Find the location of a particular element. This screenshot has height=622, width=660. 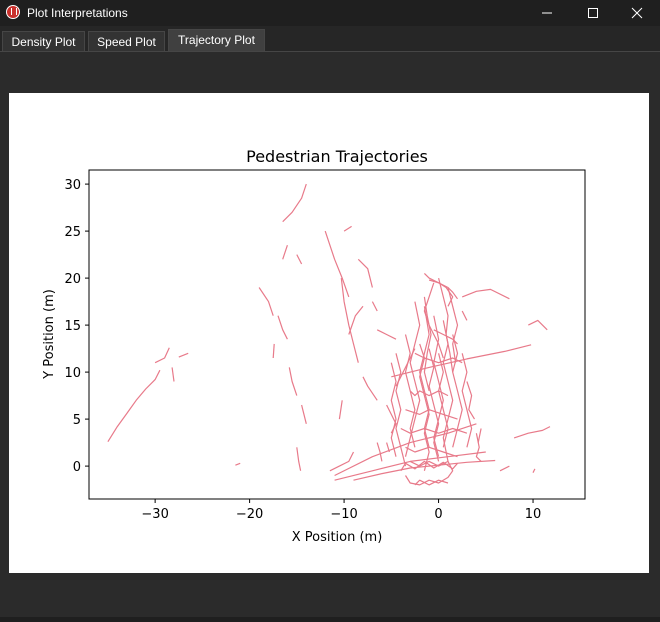

tab-bar: Density Plot Speed Plot Trajectory Plot is located at coordinates (330, 39).